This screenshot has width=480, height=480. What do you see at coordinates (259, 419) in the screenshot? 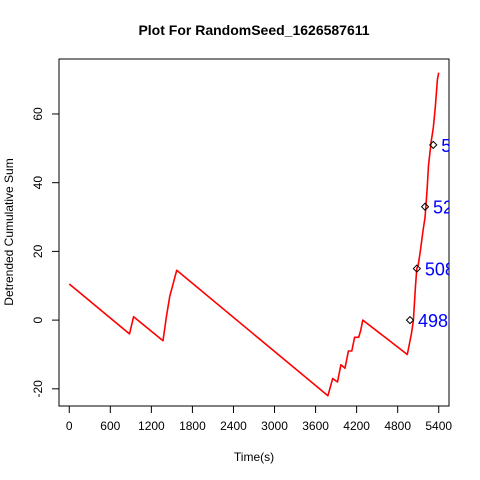
I see `x-axis: 0 600 1200 1800 2400 3000 3600 4200 4800 5400` at bounding box center [259, 419].